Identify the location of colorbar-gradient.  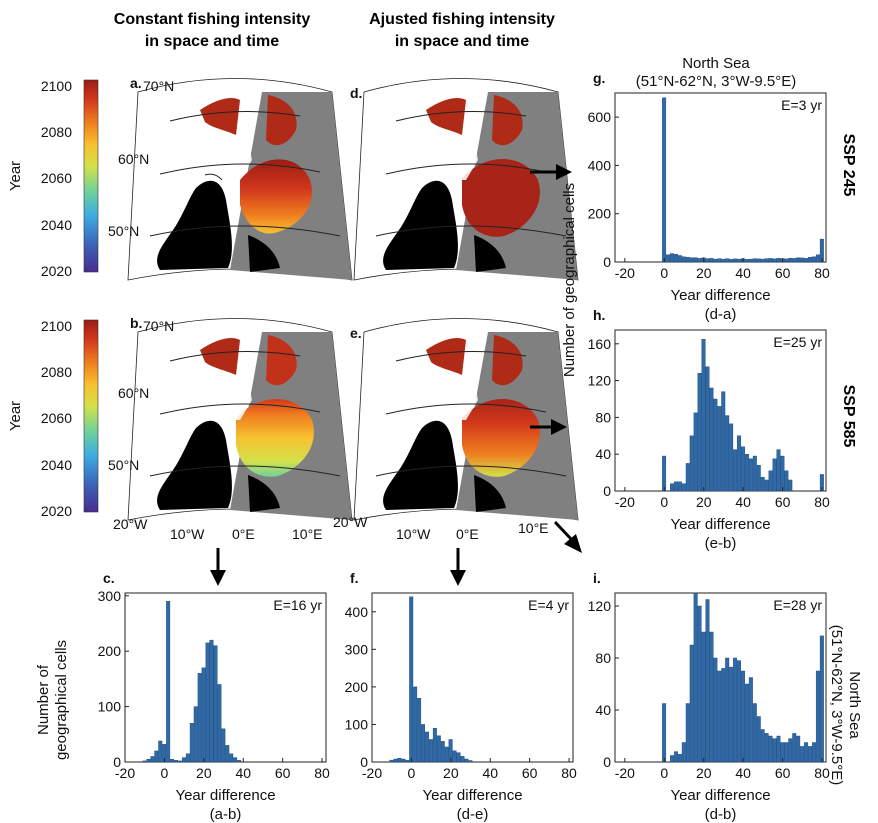
(91, 416).